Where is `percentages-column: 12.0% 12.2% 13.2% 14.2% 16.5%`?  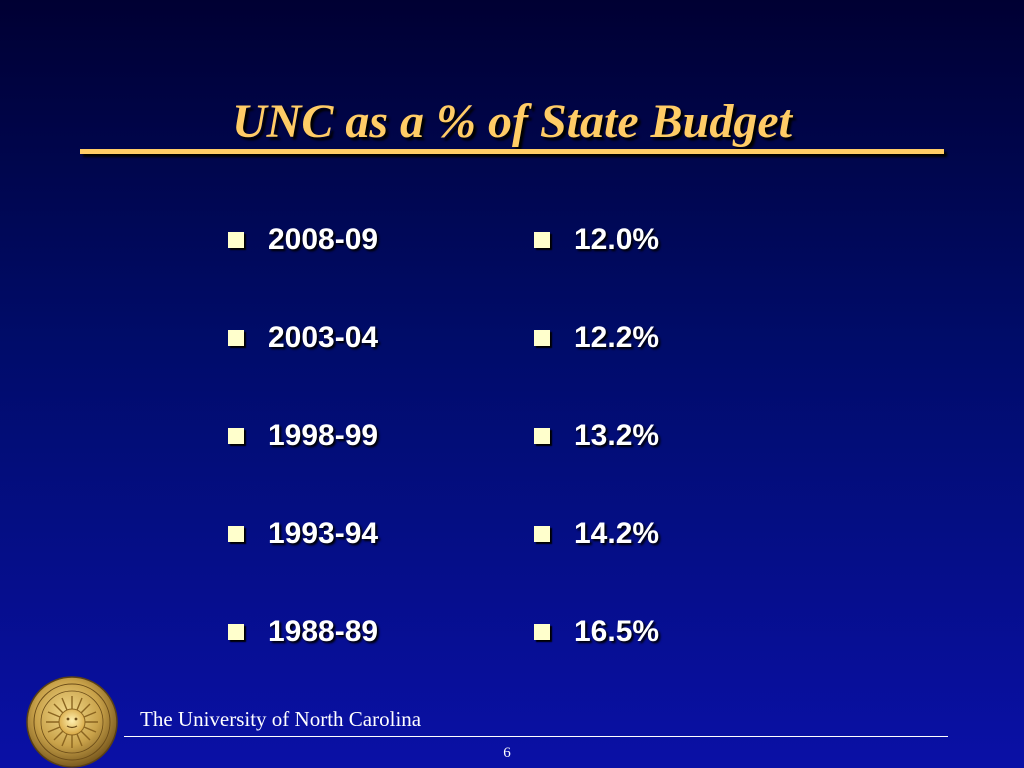
percentages-column: 12.0% 12.2% 13.2% 14.2% 16.5% is located at coordinates (596, 467).